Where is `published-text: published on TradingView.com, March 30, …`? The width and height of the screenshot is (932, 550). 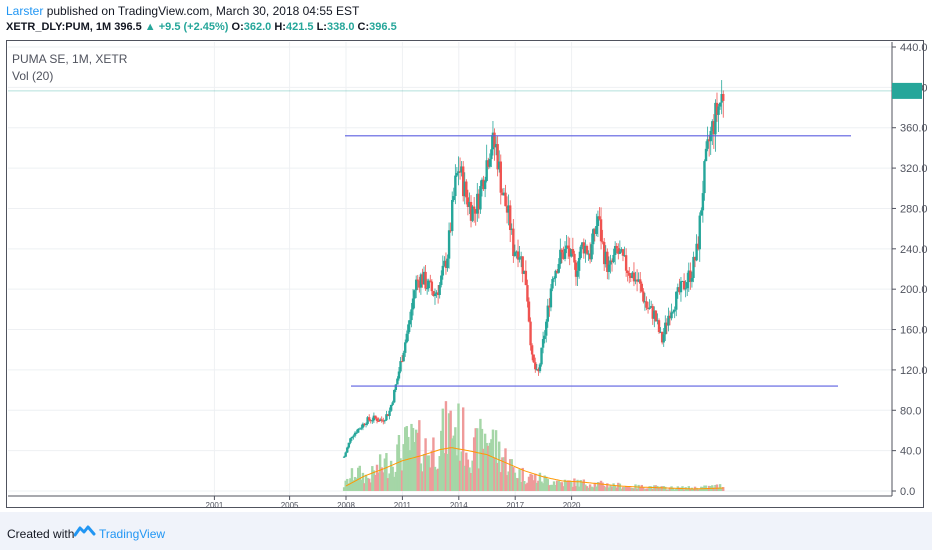
published-text: published on TradingView.com, March 30, … is located at coordinates (201, 11).